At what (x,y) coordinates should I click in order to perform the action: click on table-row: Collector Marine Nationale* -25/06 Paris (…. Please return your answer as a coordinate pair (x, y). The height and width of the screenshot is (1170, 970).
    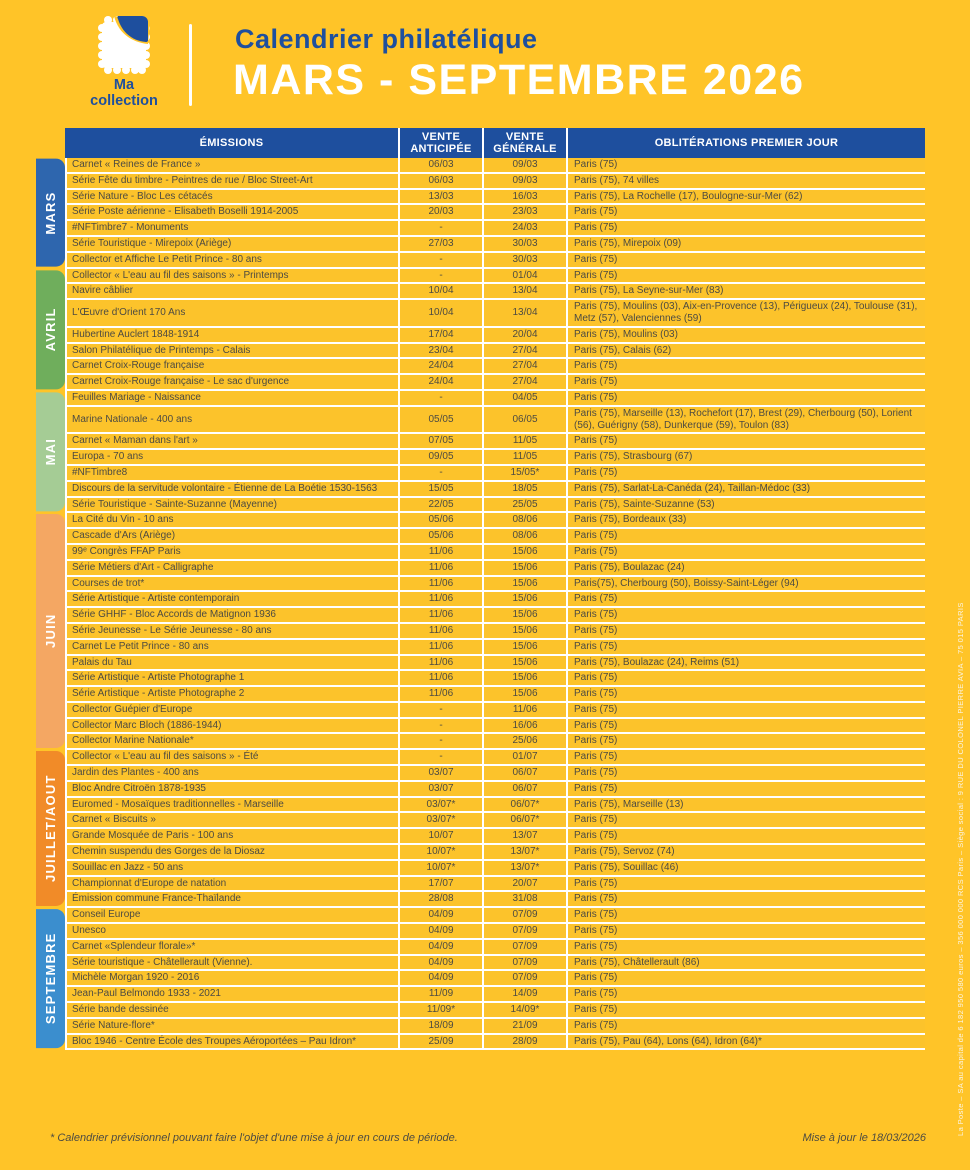
    Looking at the image, I should click on (496, 742).